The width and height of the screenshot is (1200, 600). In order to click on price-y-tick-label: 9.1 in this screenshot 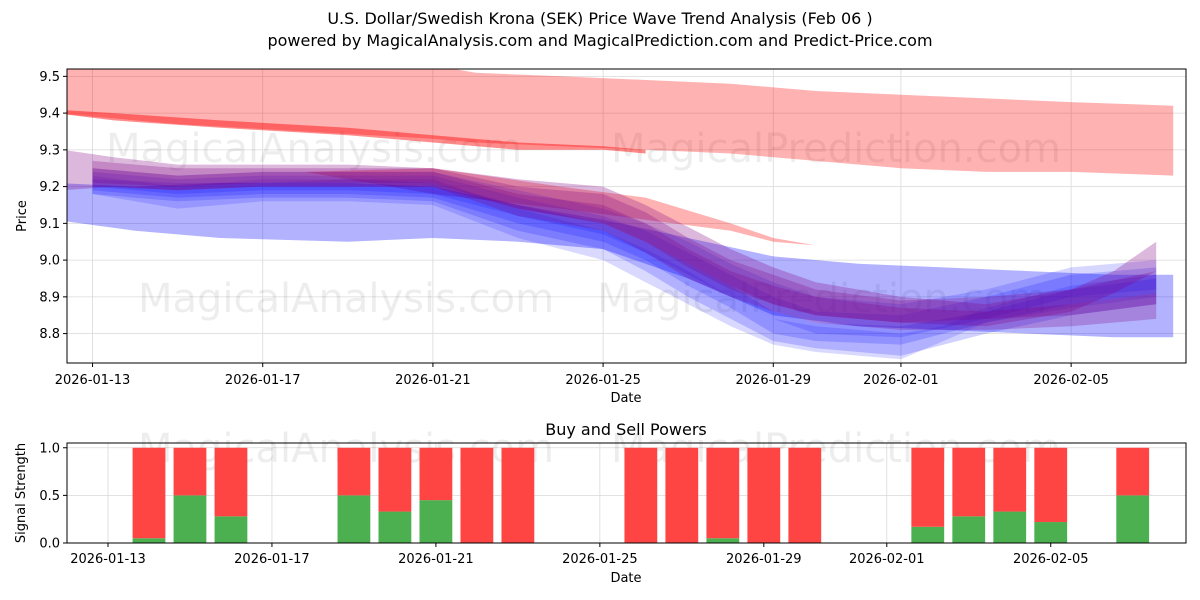, I will do `click(49, 224)`.